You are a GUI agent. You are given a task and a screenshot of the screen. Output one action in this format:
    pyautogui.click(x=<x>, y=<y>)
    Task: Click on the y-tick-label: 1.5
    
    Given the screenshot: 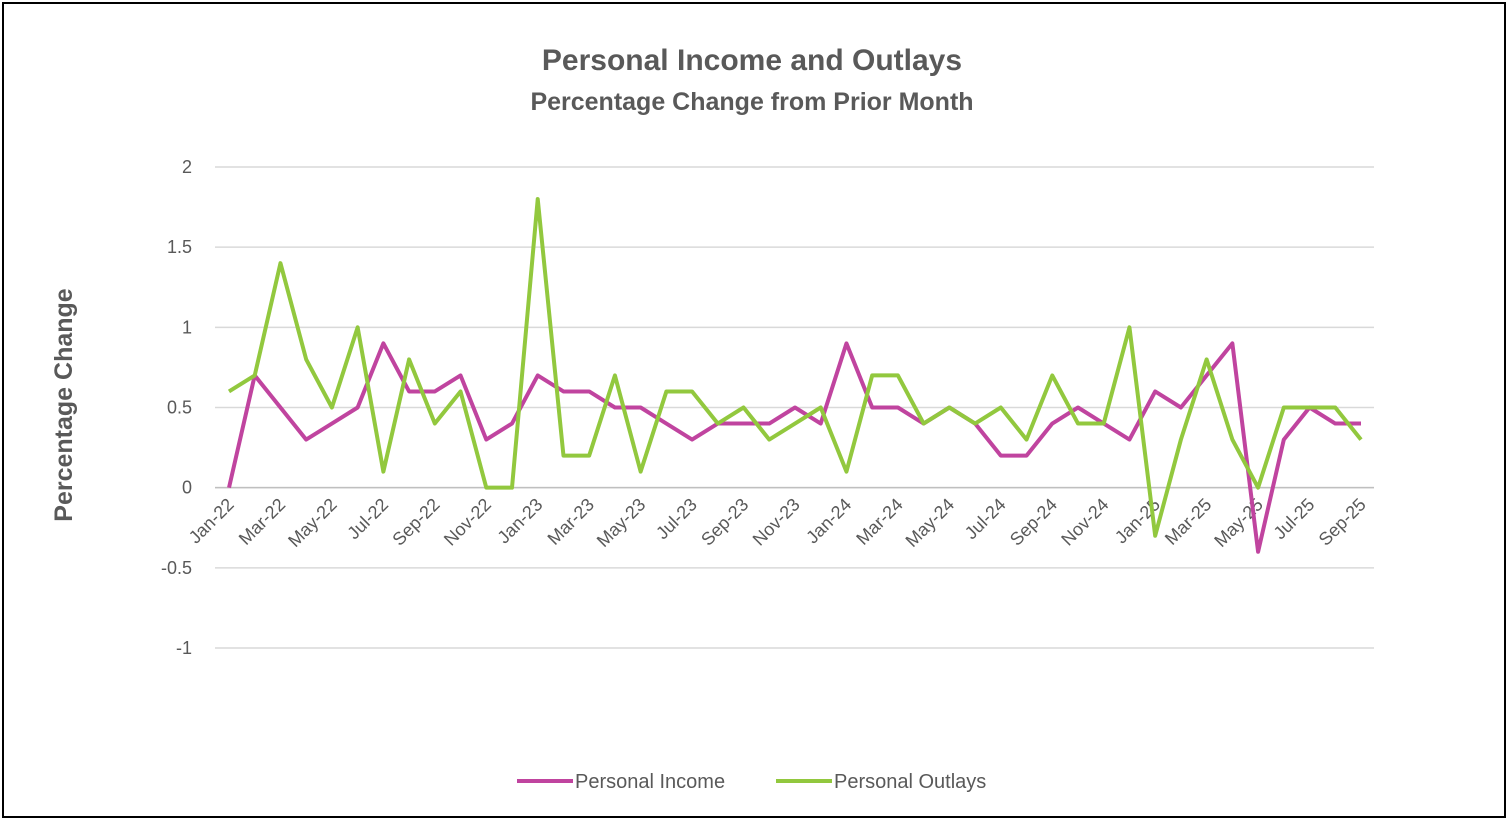 What is the action you would take?
    pyautogui.click(x=179, y=247)
    